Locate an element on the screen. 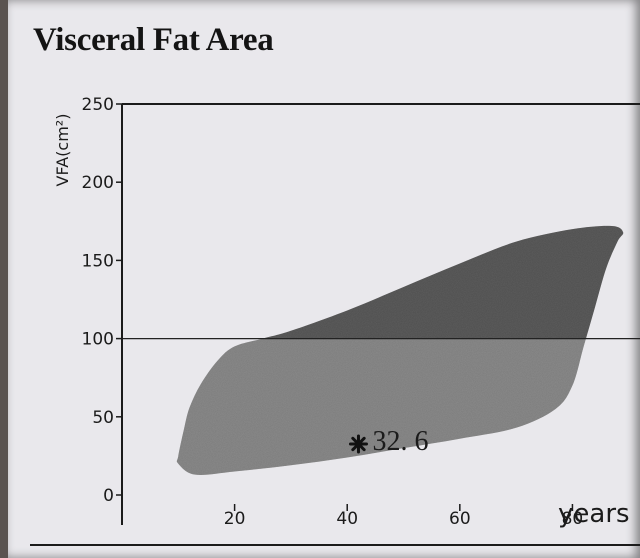  y-tick-label: 0 is located at coordinates (108, 496).